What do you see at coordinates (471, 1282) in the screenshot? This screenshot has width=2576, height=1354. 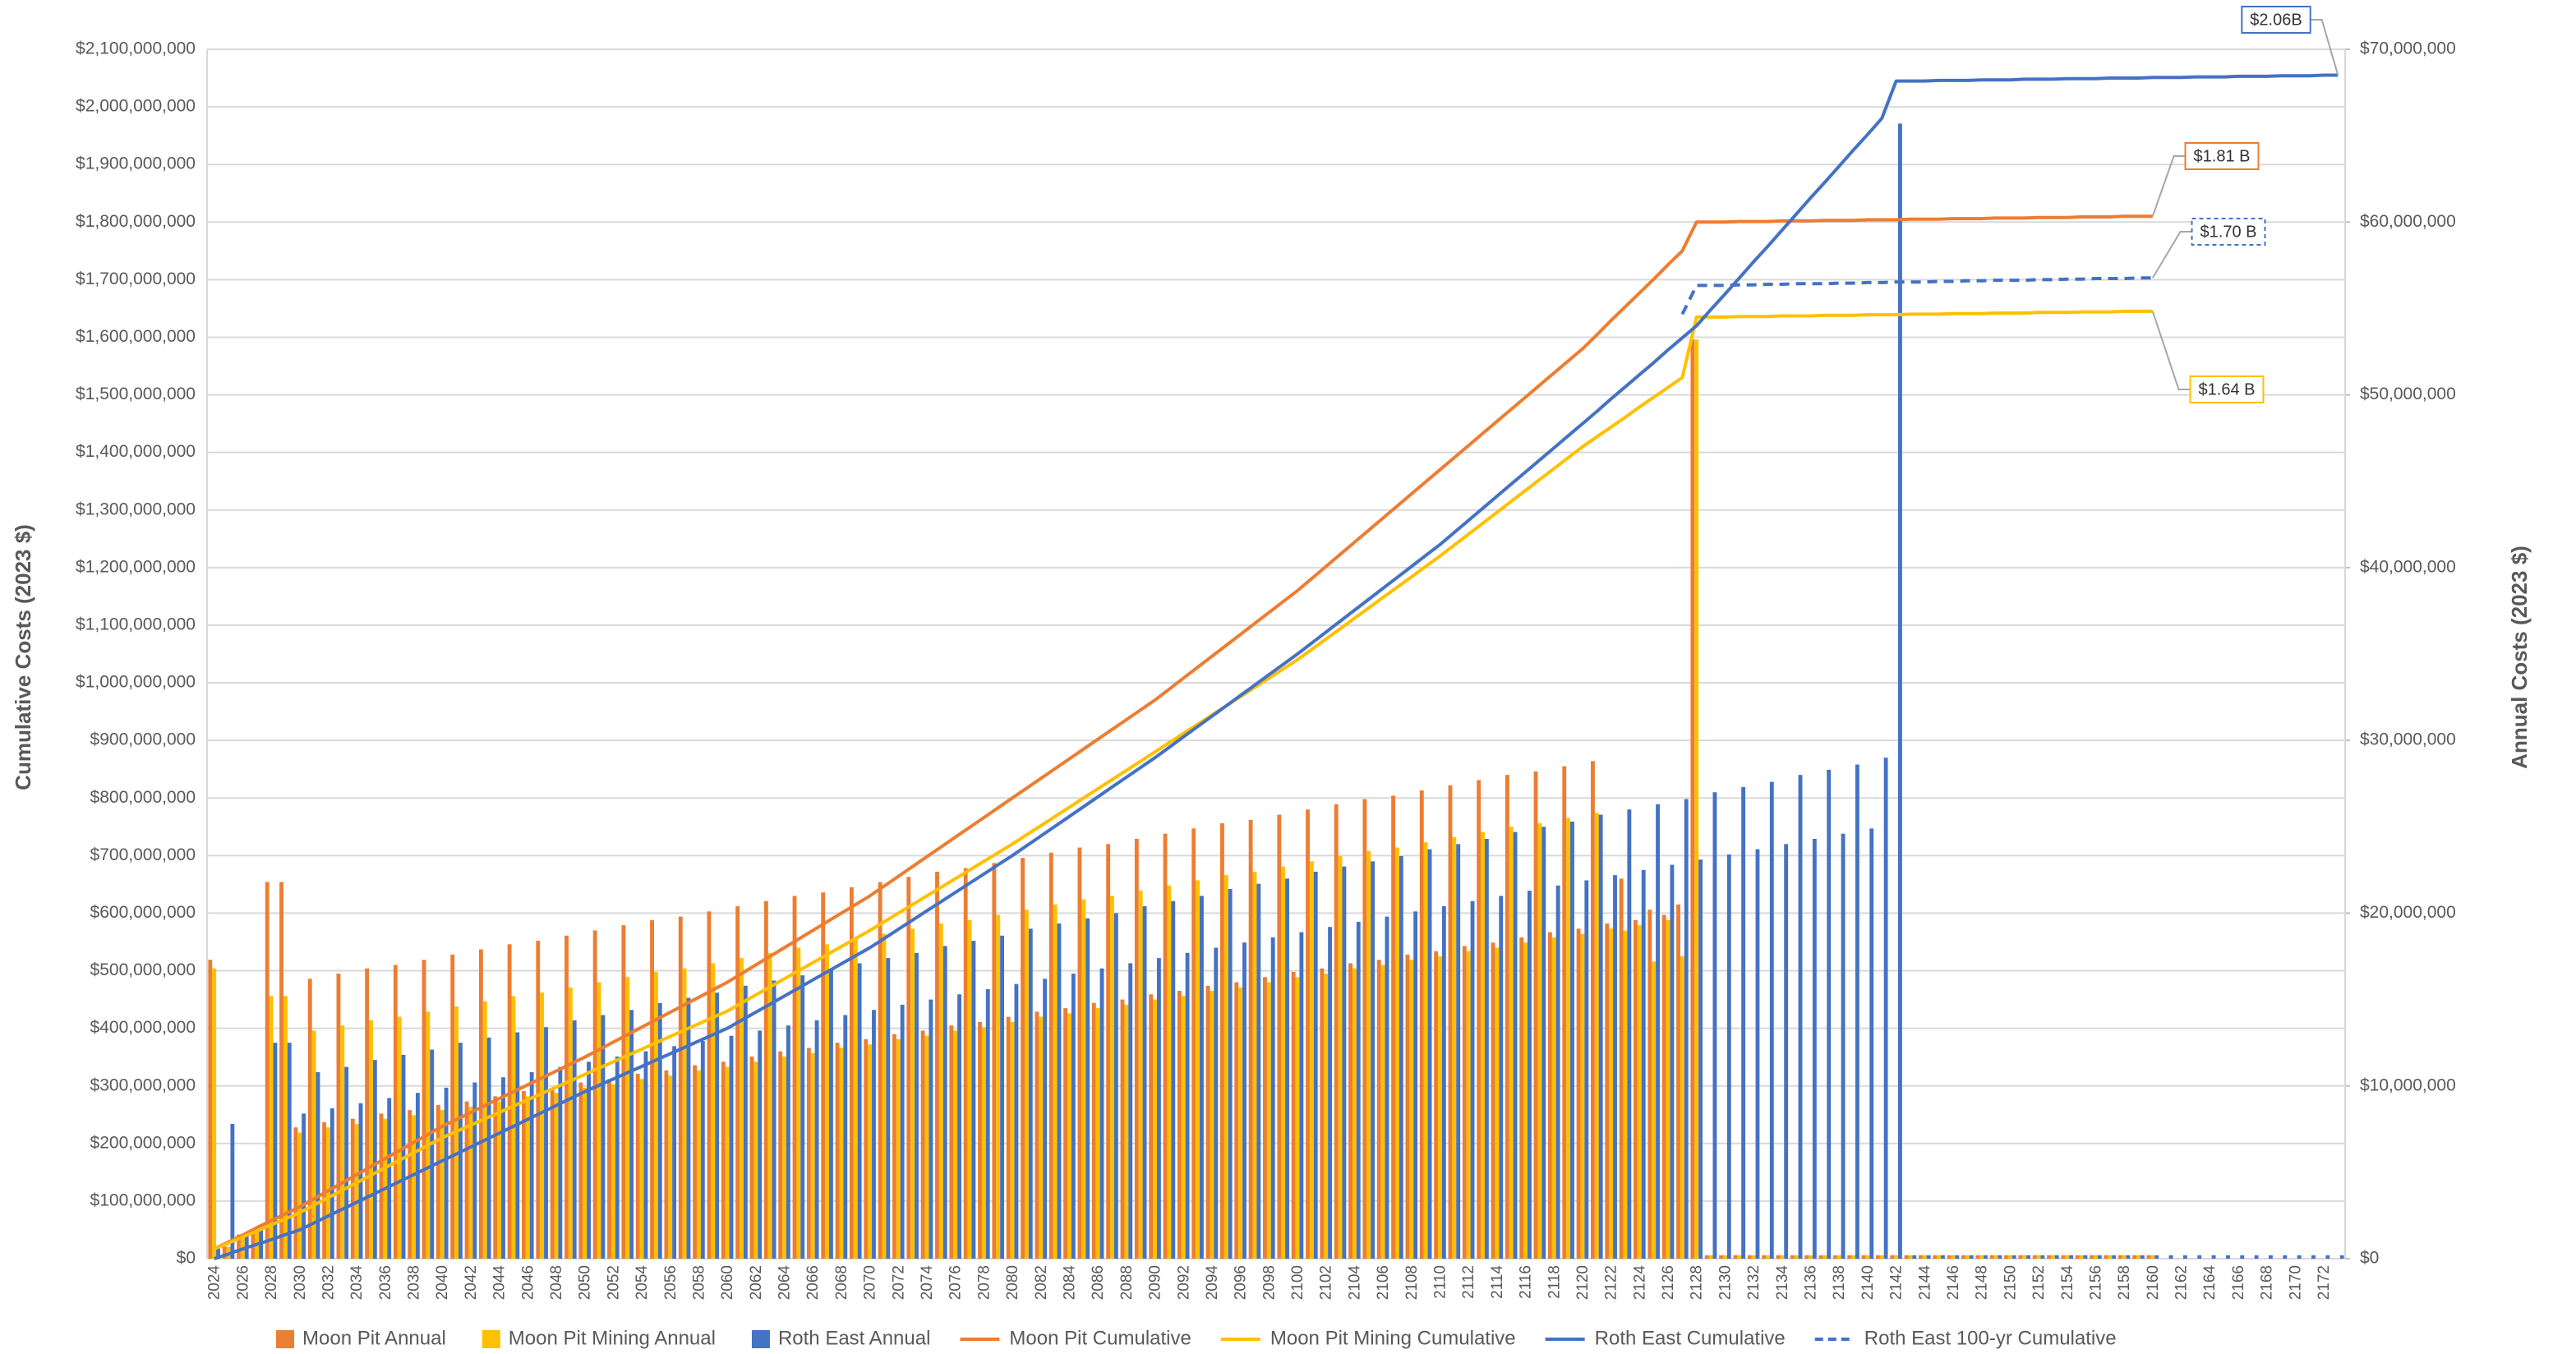 I see `x-tick-label: 2042` at bounding box center [471, 1282].